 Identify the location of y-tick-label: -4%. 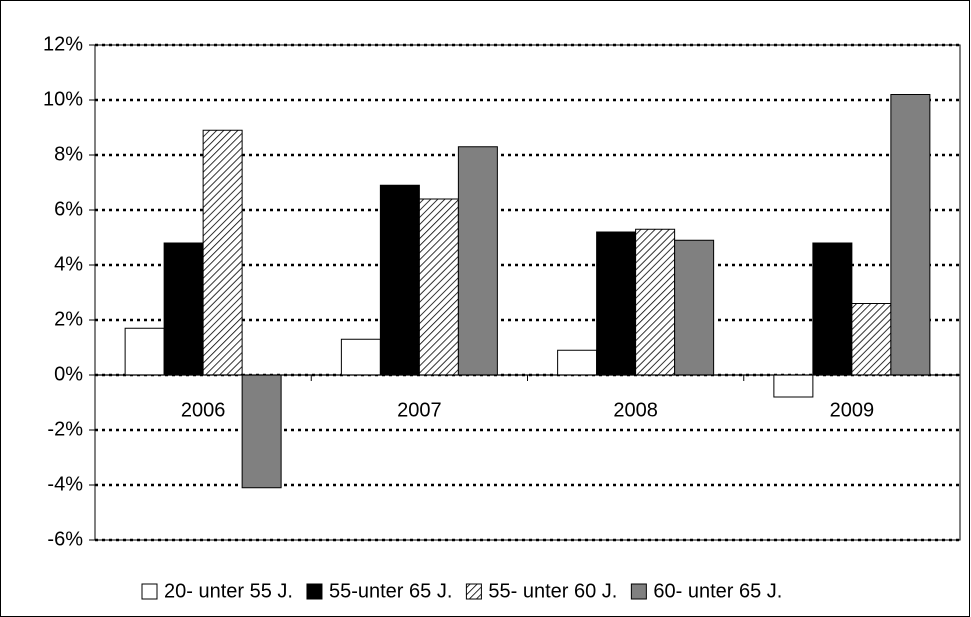
(65, 484).